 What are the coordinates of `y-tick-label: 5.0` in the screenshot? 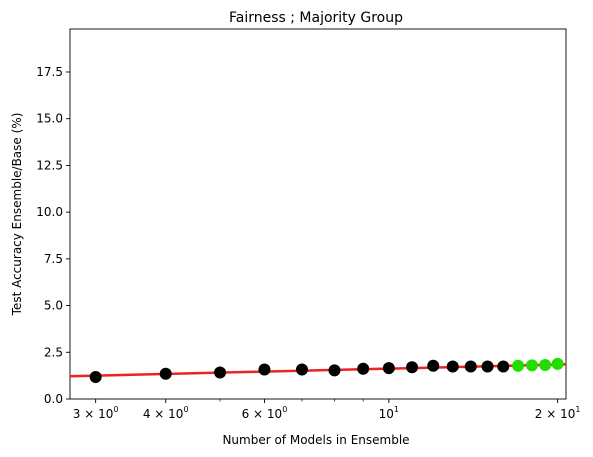 It's located at (53, 306).